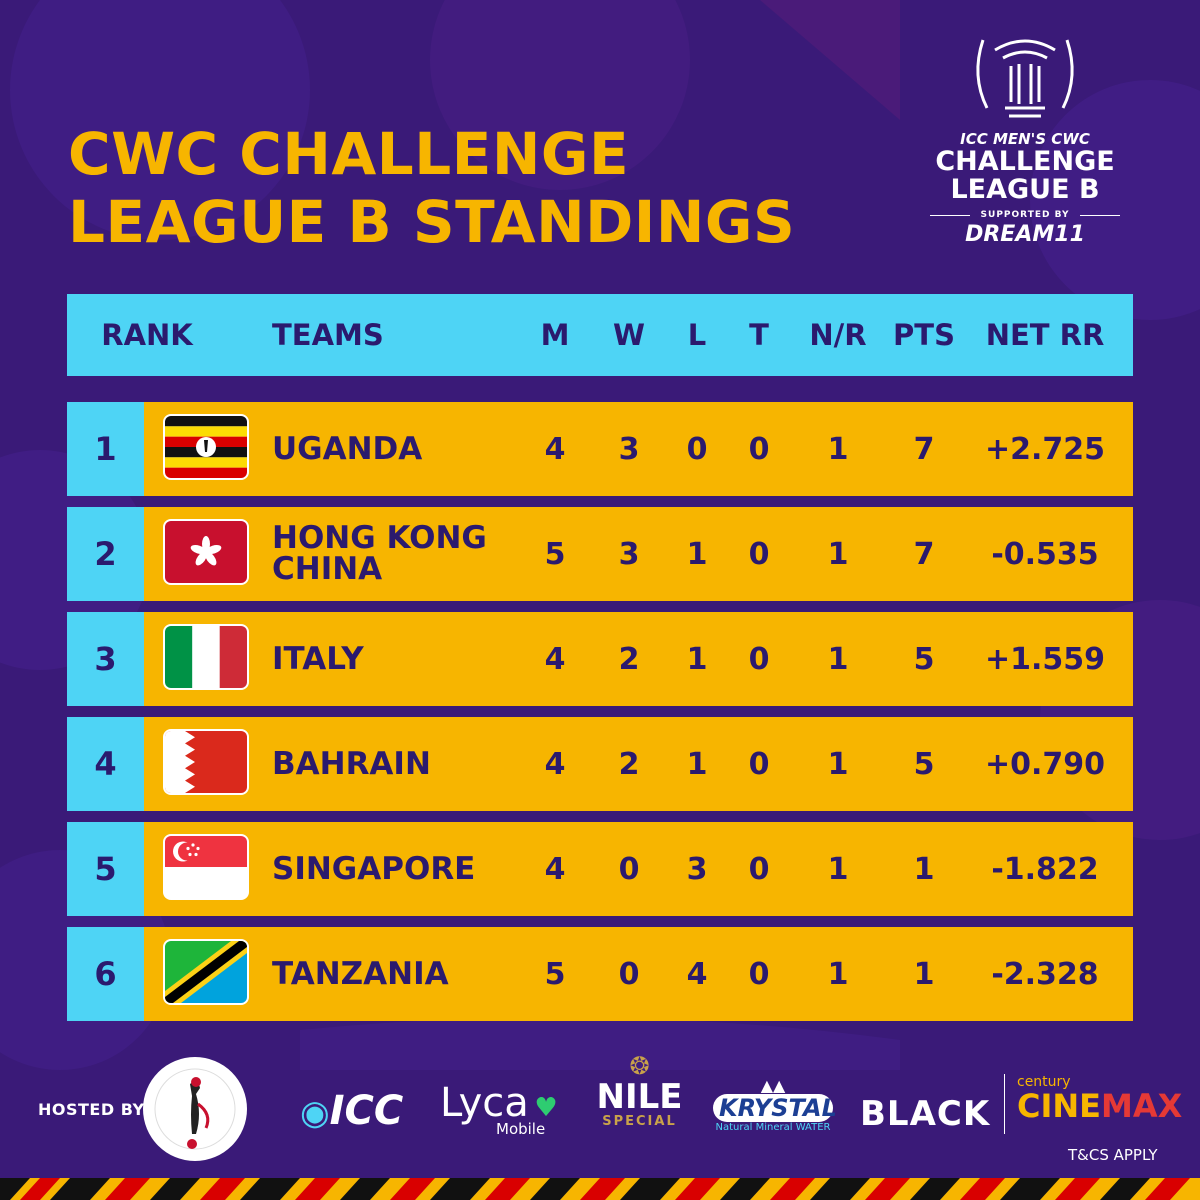 The height and width of the screenshot is (1200, 1200). What do you see at coordinates (328, 335) in the screenshot?
I see `header-teams: TEAMS` at bounding box center [328, 335].